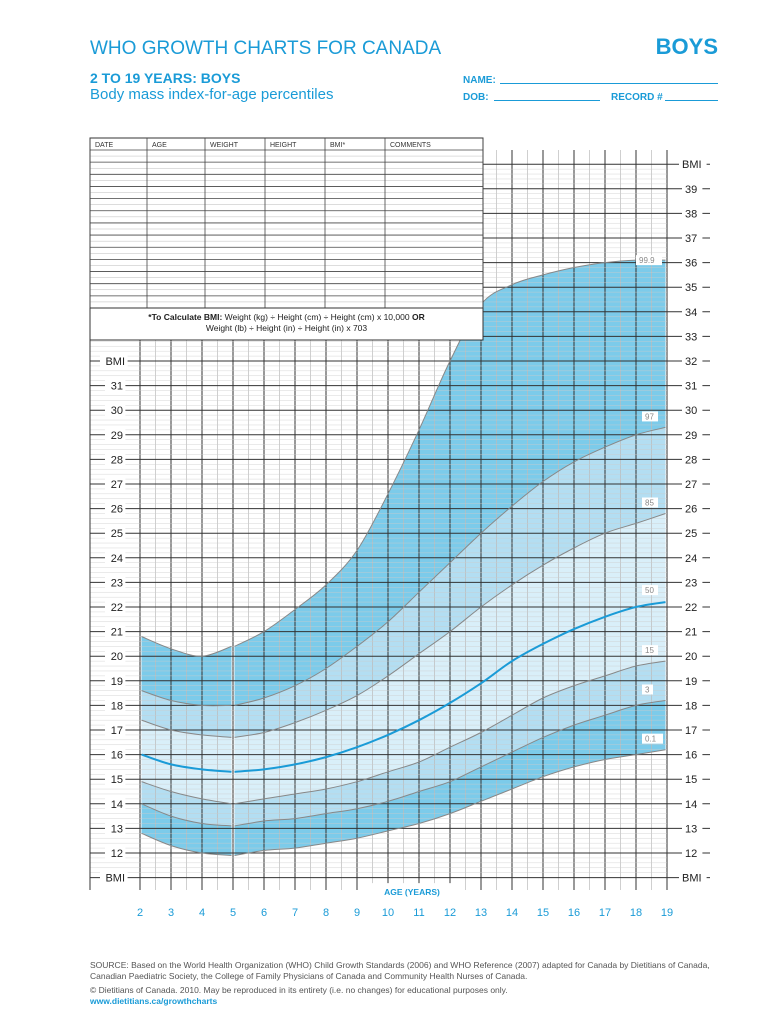 The image size is (770, 1024). What do you see at coordinates (693, 876) in the screenshot?
I see `y-axis-label-right-bottom-bg` at bounding box center [693, 876].